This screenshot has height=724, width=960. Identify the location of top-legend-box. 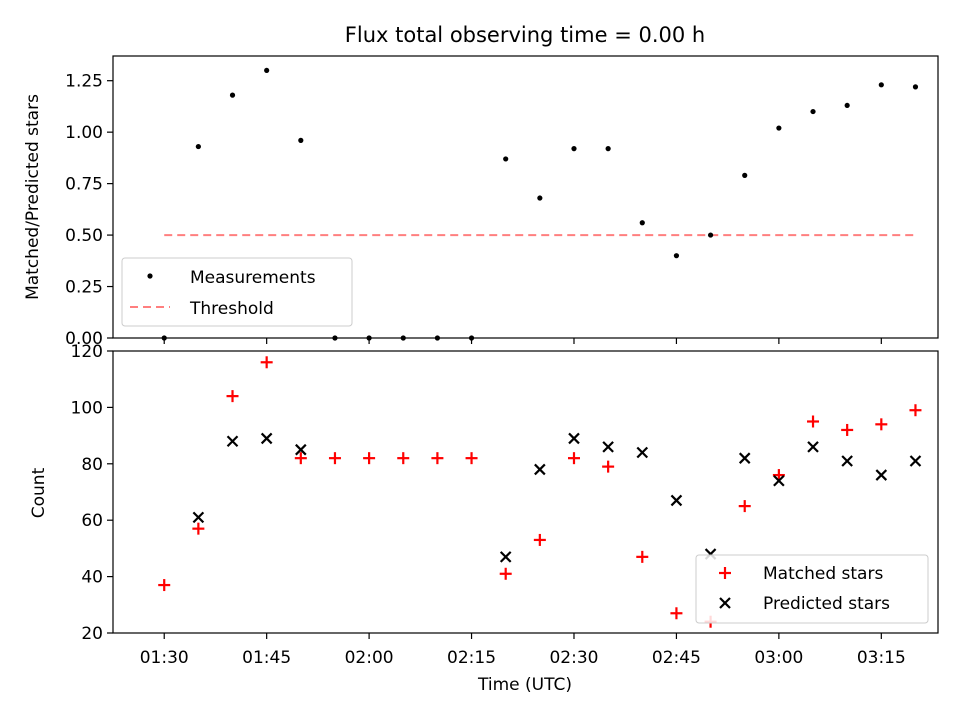
(237, 292).